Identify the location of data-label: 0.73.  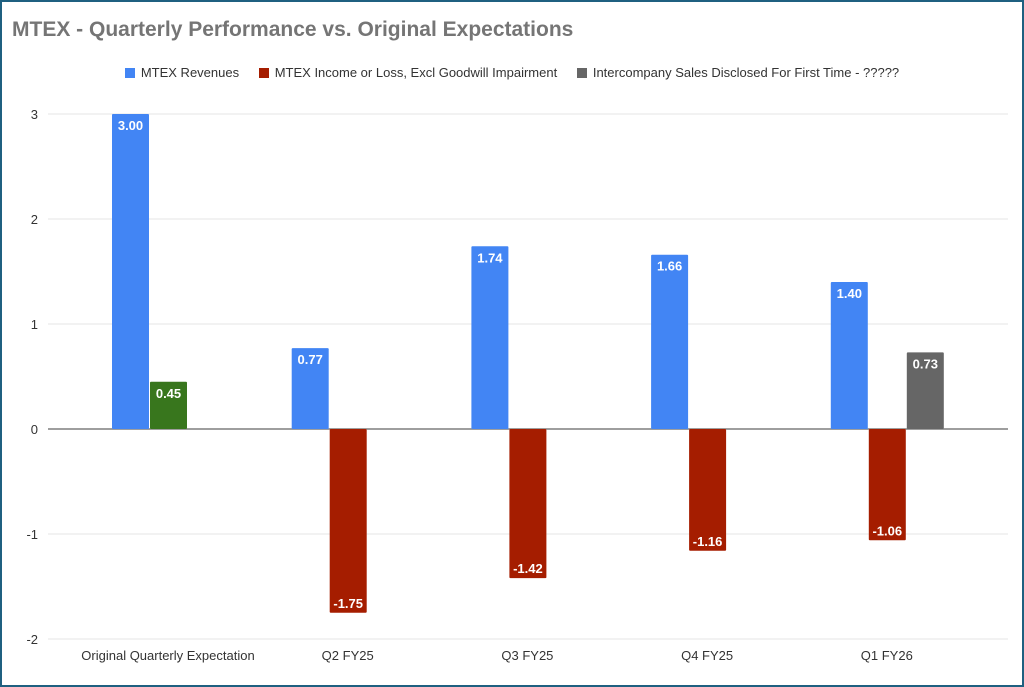
(925, 363).